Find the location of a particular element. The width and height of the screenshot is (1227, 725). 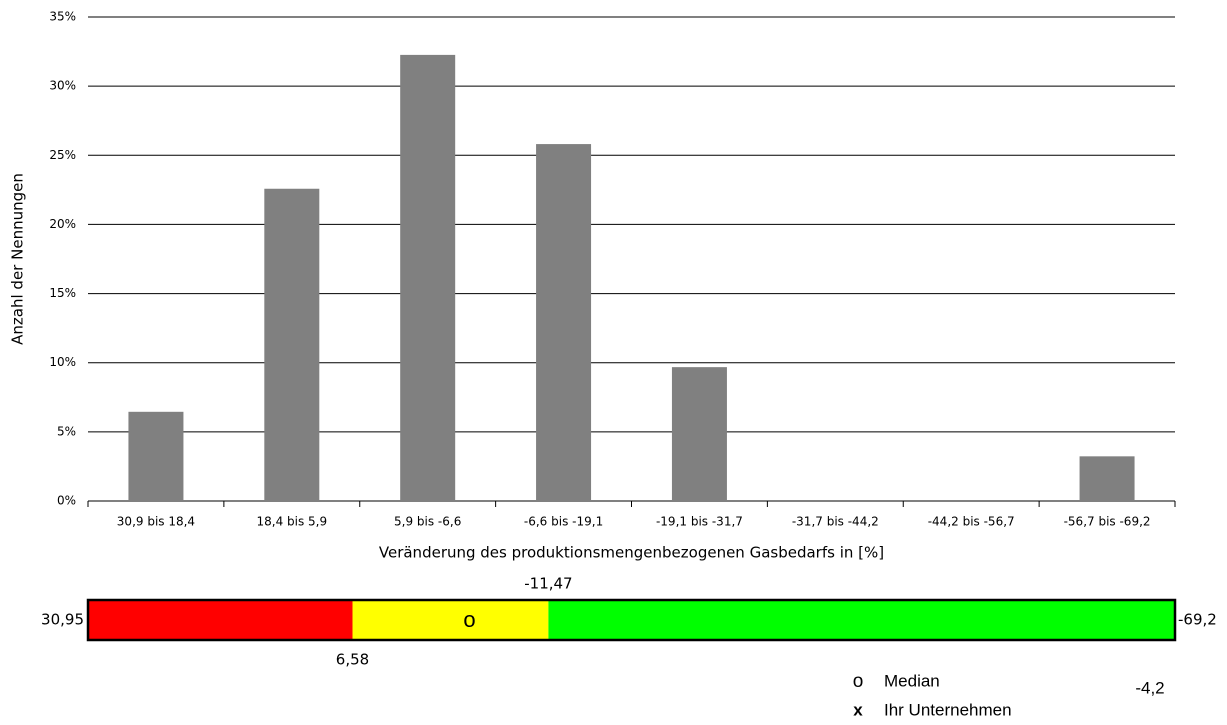

y-tick-label: 35% is located at coordinates (62, 17).